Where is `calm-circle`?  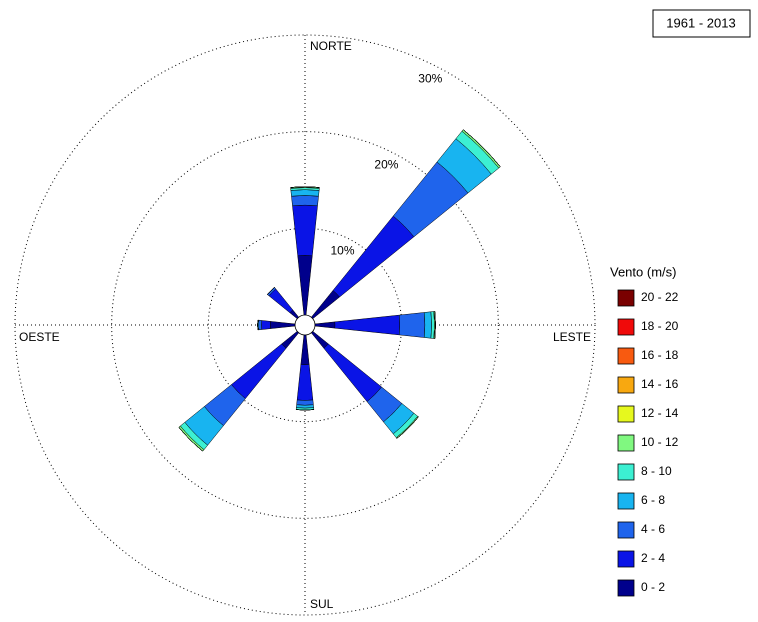 calm-circle is located at coordinates (305, 325).